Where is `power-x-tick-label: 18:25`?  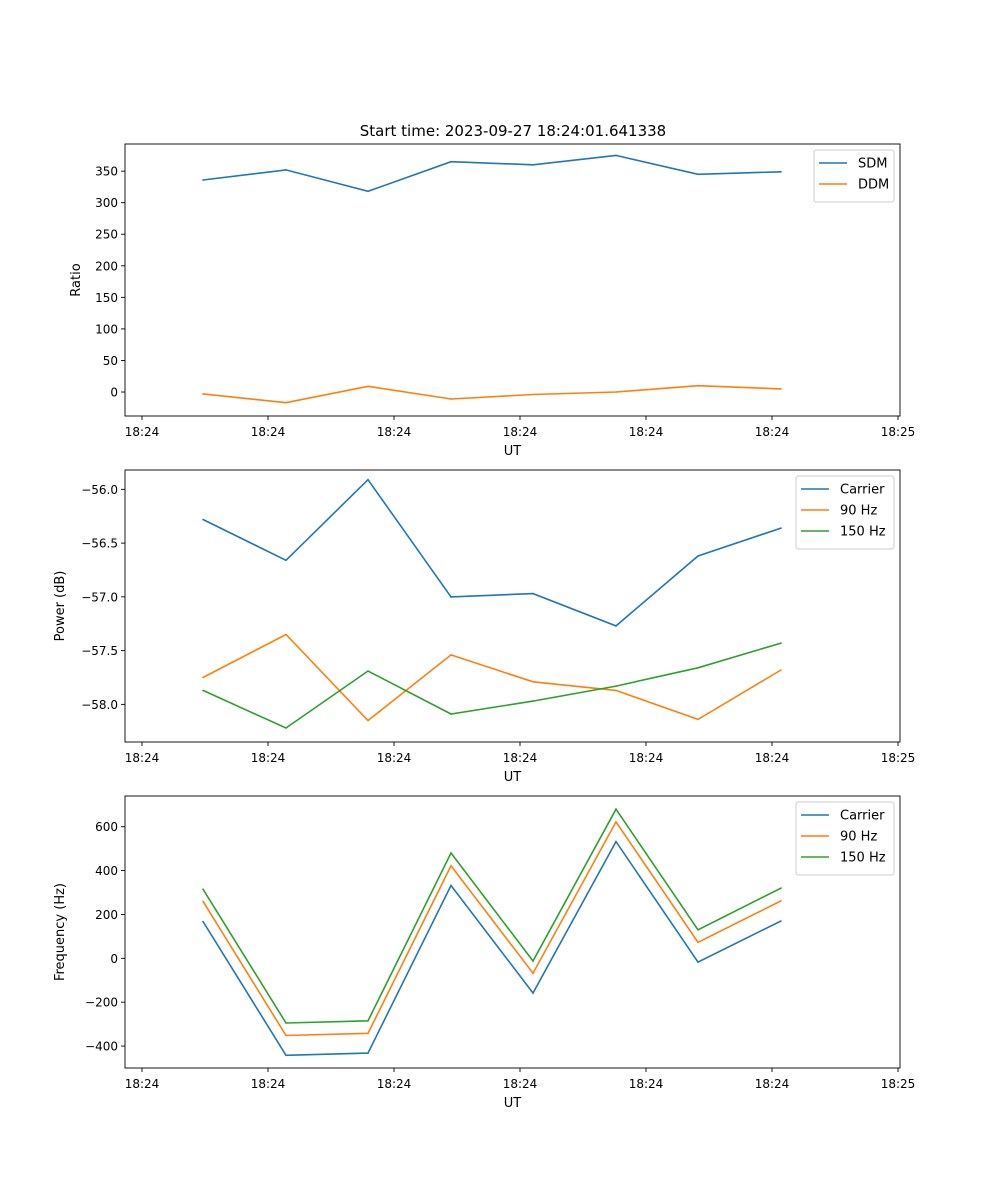
power-x-tick-label: 18:25 is located at coordinates (898, 758).